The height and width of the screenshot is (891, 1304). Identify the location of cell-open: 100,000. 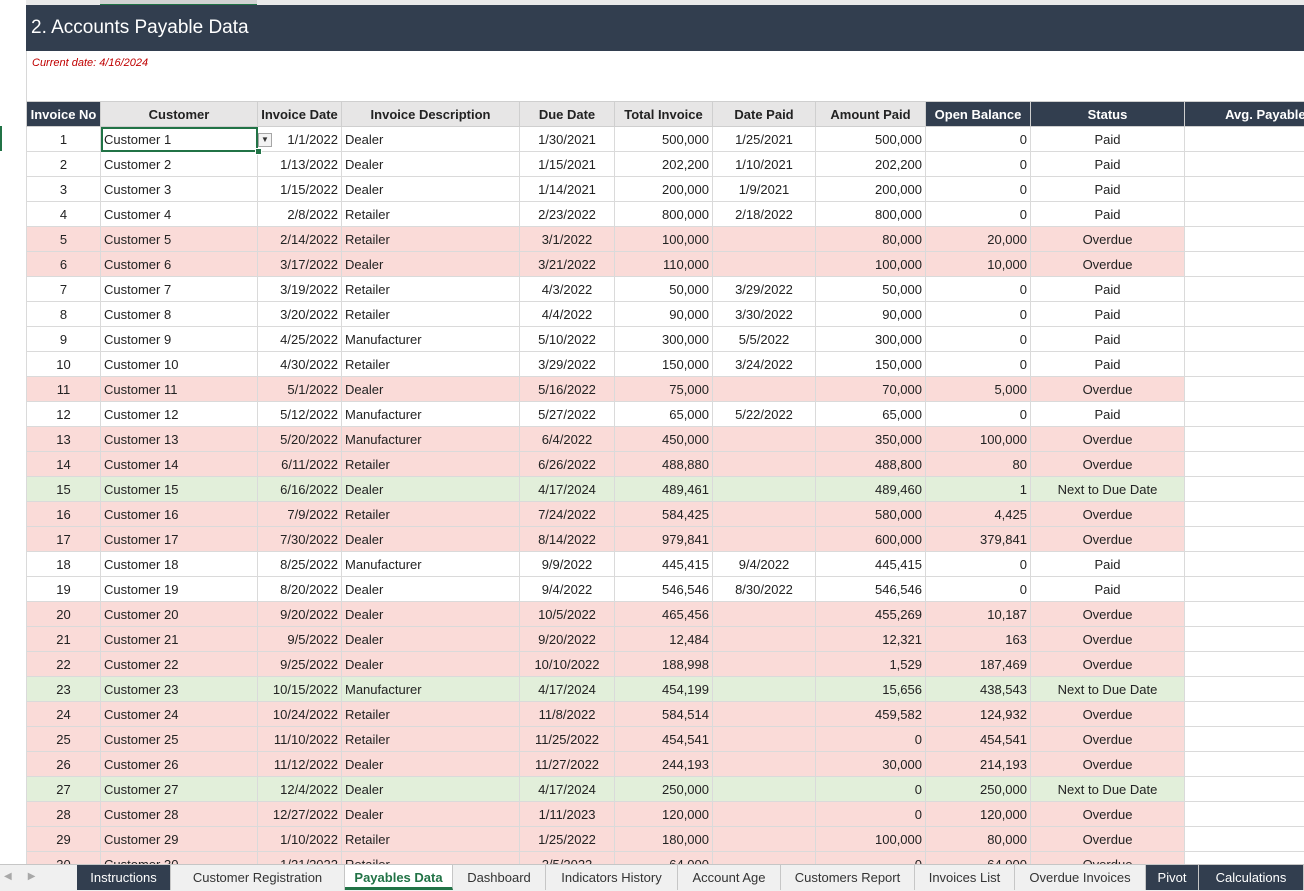
(978, 439).